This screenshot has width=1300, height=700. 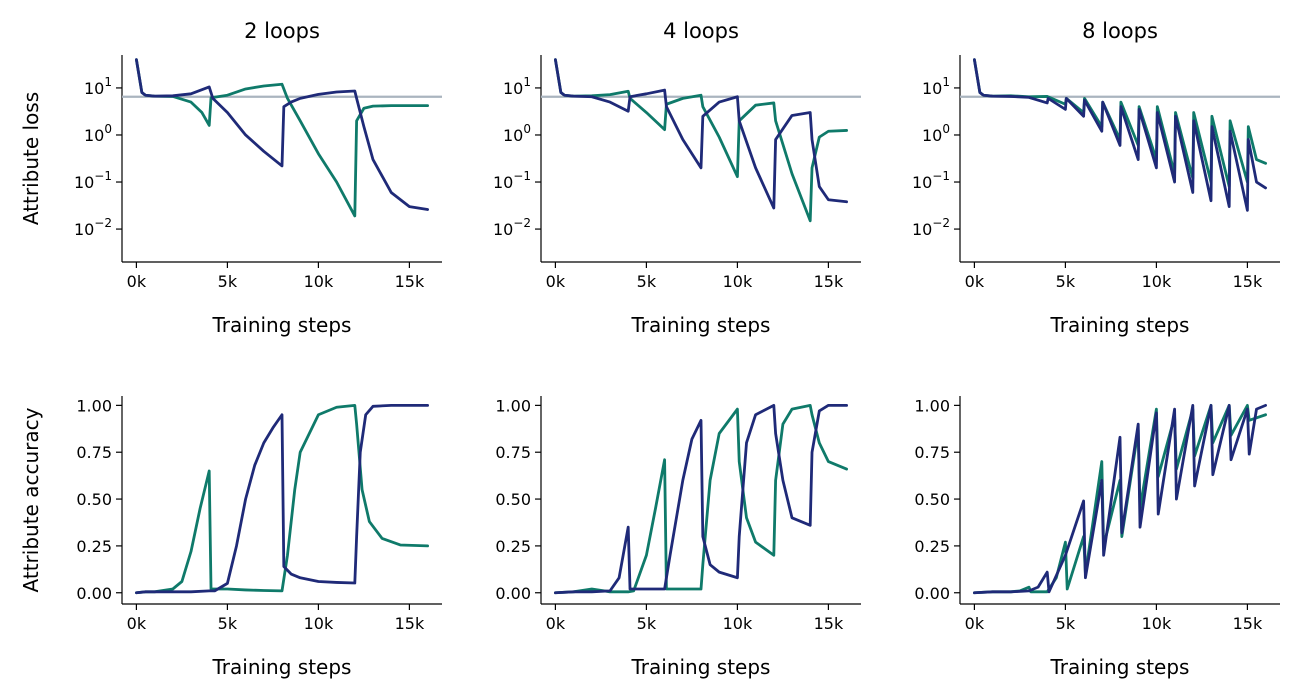 I want to click on loss-panel-2: 0k 5k 10k 15k Training steps 10¹ 10⁰ 10⁻¹ 10⁻², so click(x=677, y=196).